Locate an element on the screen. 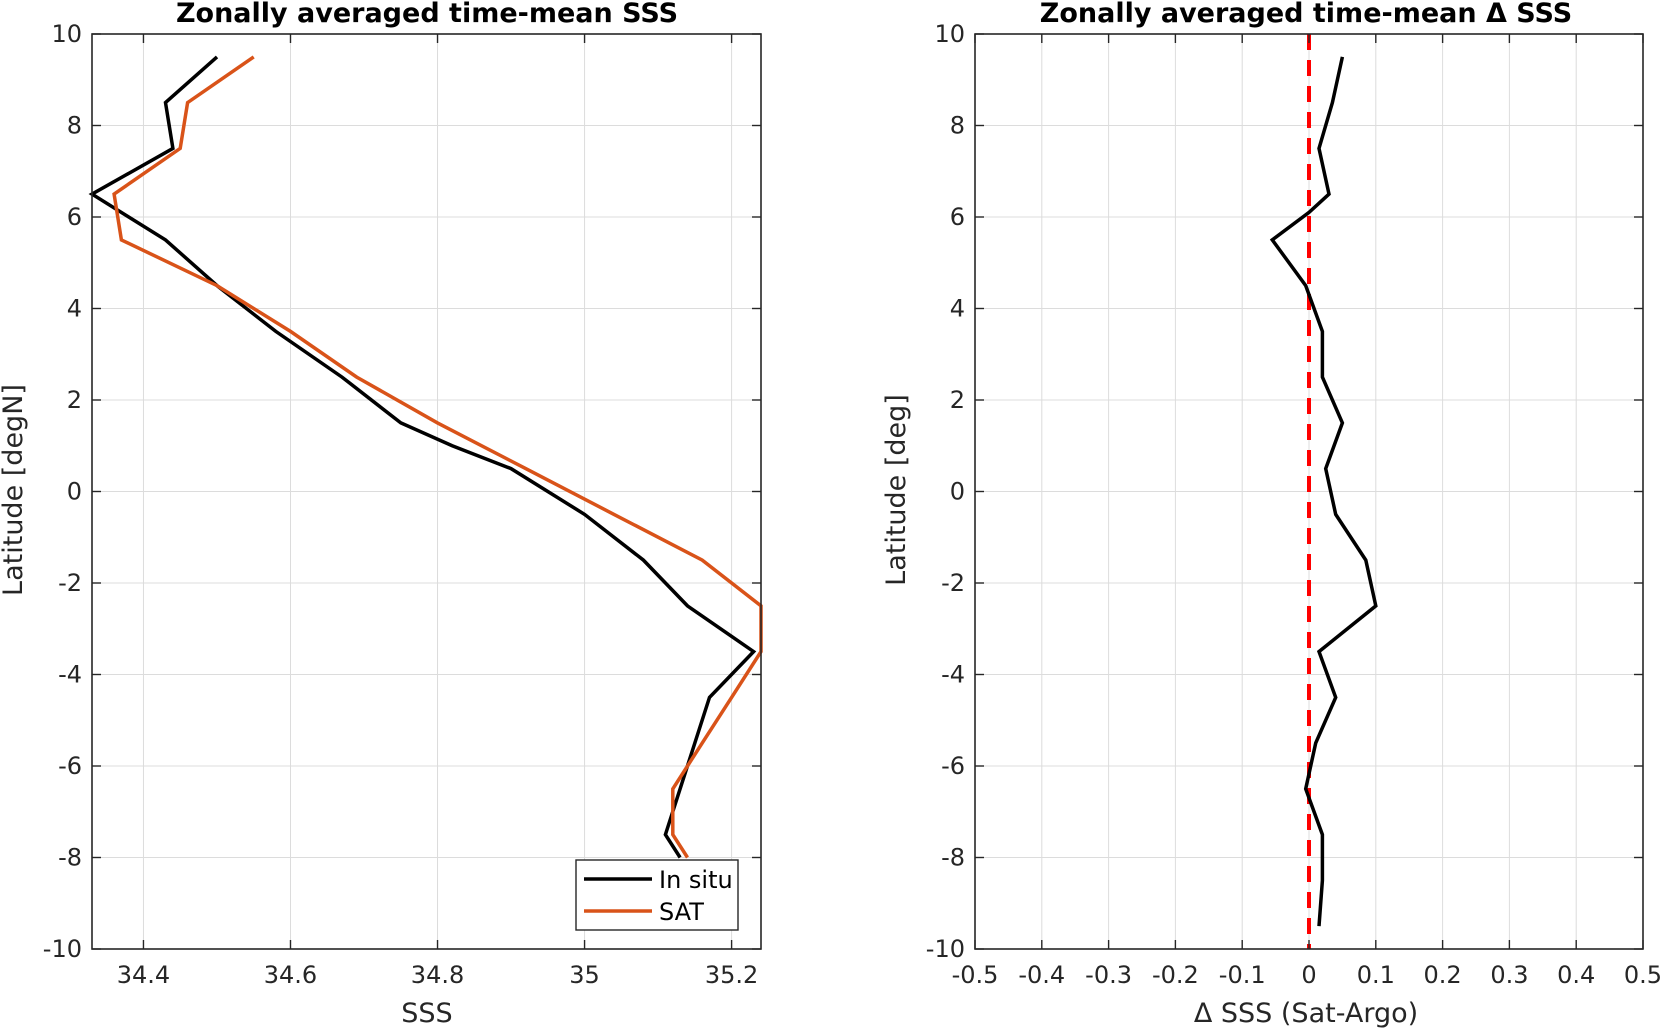 This screenshot has height=1032, width=1661. sss-x-axis-label: SSS is located at coordinates (426, 1013).